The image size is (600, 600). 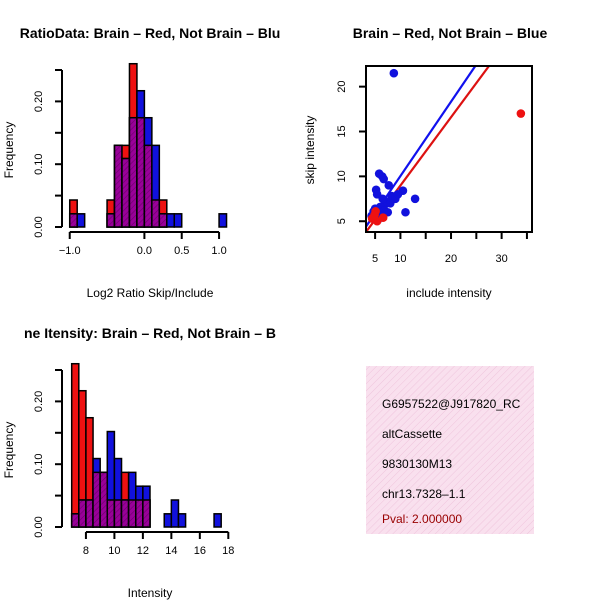 What do you see at coordinates (144, 251) in the screenshot?
I see `x-tick-label: 0.0` at bounding box center [144, 251].